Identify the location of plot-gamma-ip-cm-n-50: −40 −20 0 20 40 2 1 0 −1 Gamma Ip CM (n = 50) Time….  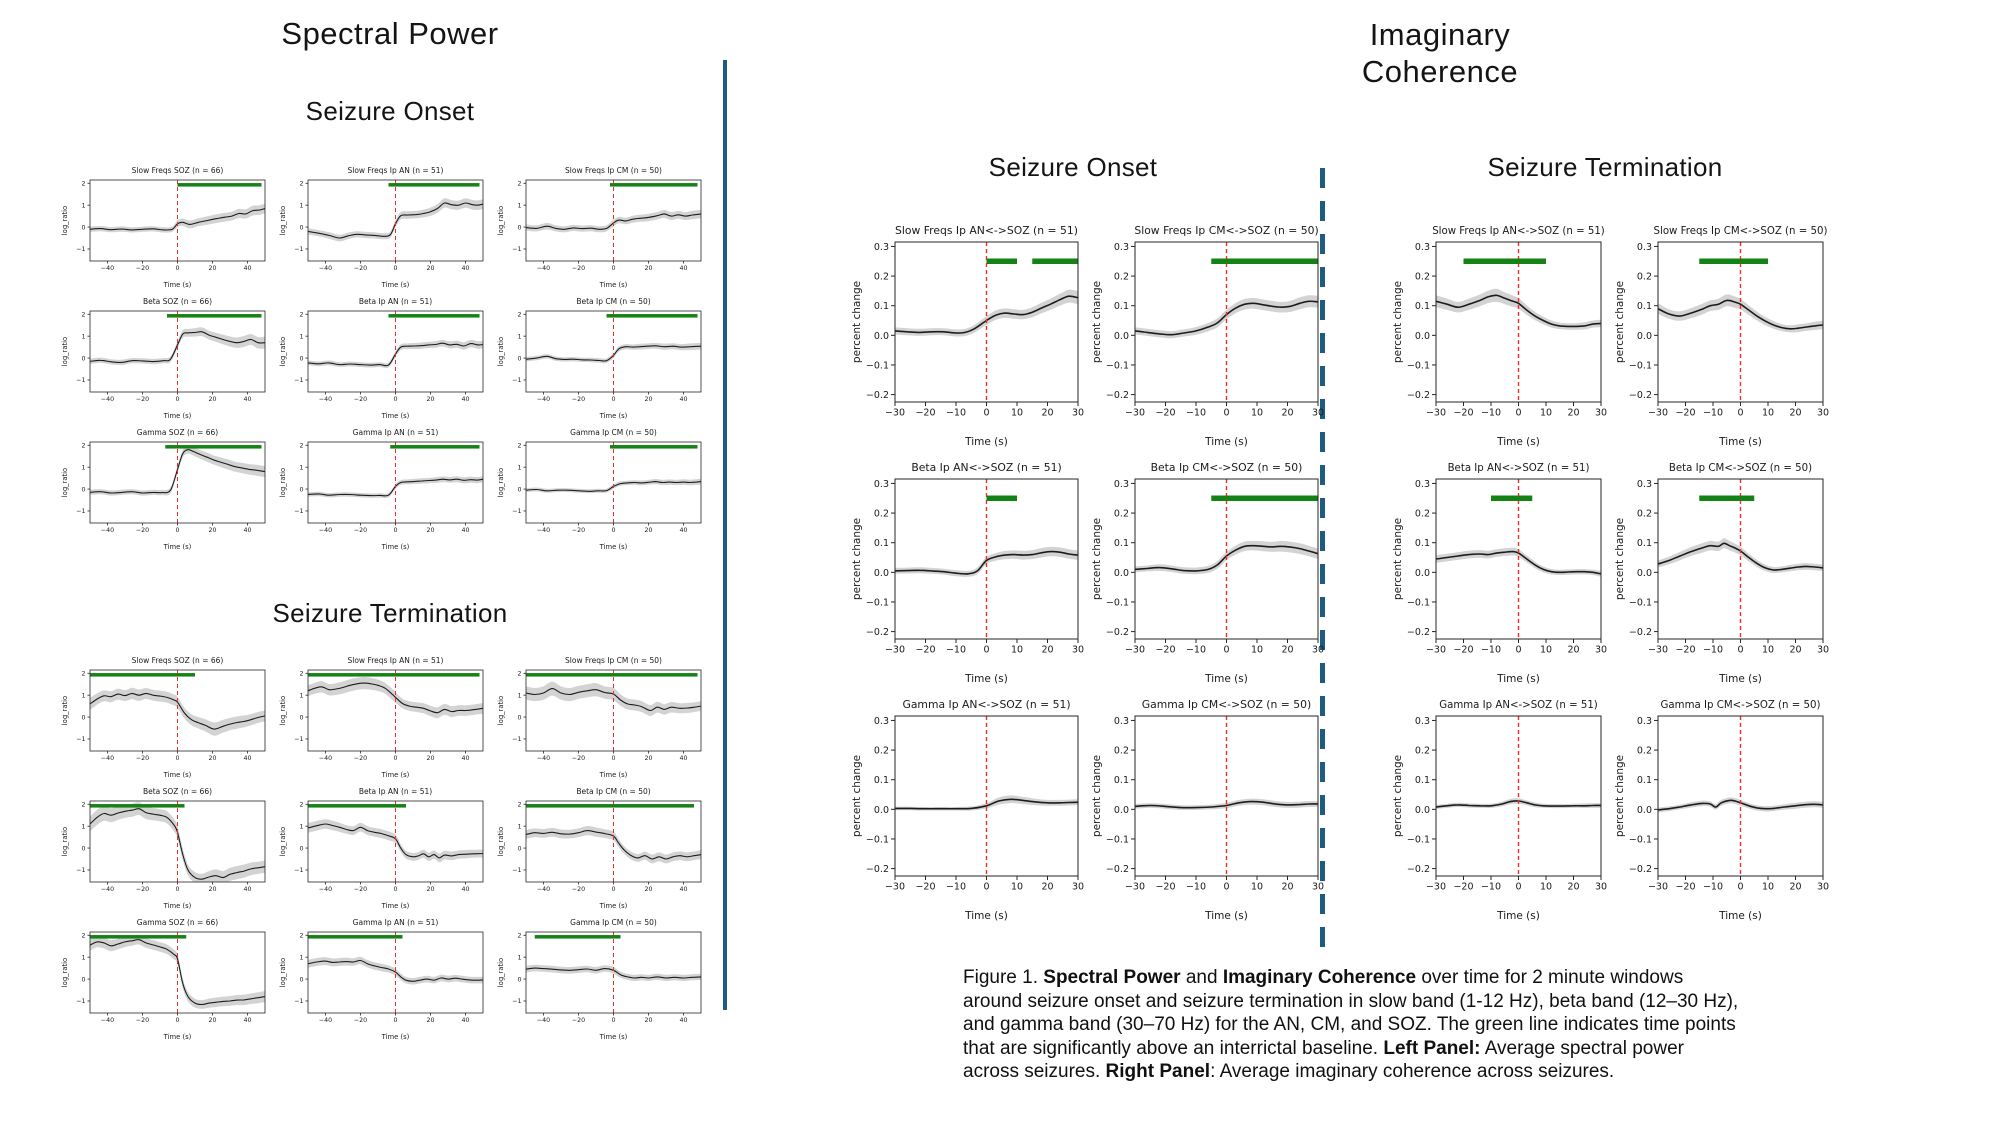
(599, 489).